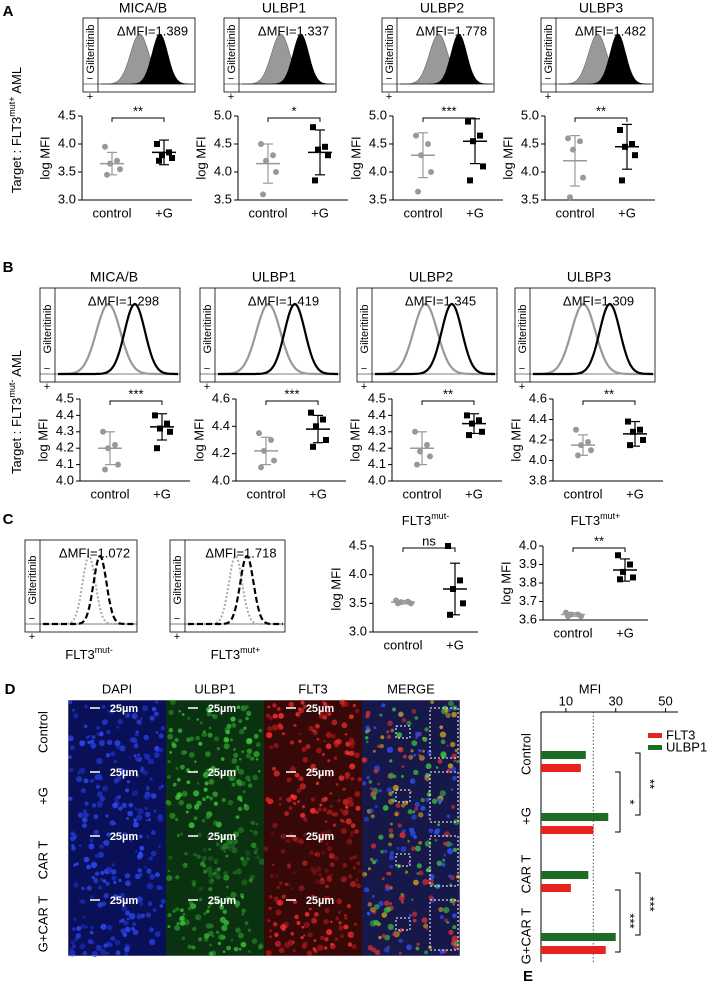 The width and height of the screenshot is (712, 986). I want to click on category-label: +G, so click(525, 816).